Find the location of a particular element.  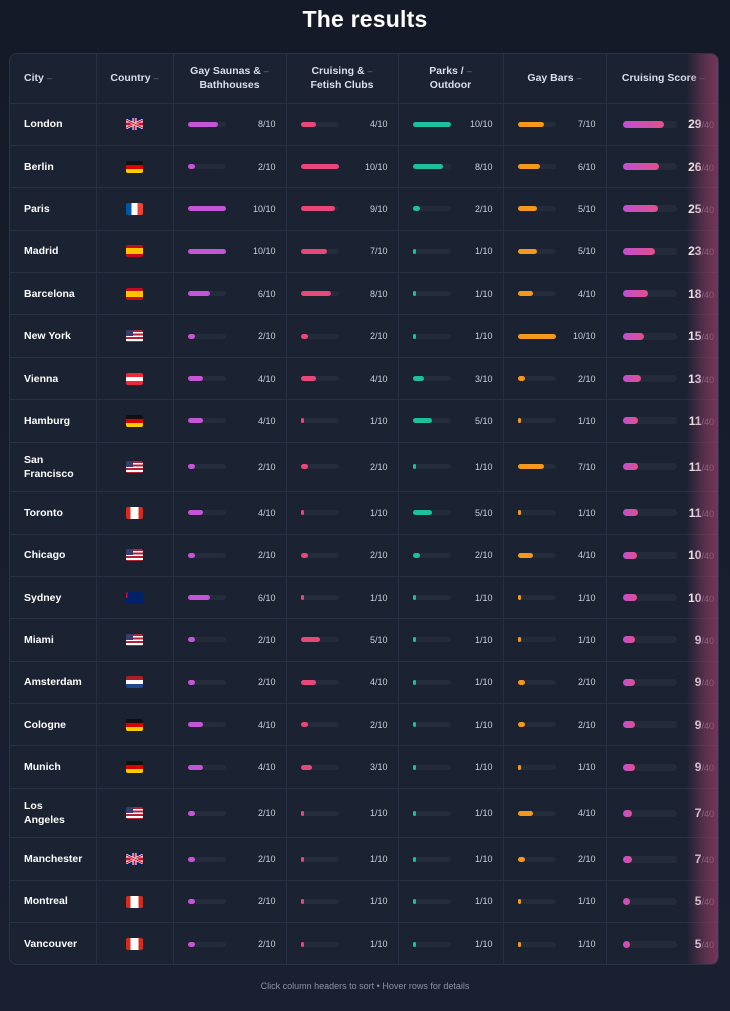

bars-value: 7/10 is located at coordinates (586, 466).